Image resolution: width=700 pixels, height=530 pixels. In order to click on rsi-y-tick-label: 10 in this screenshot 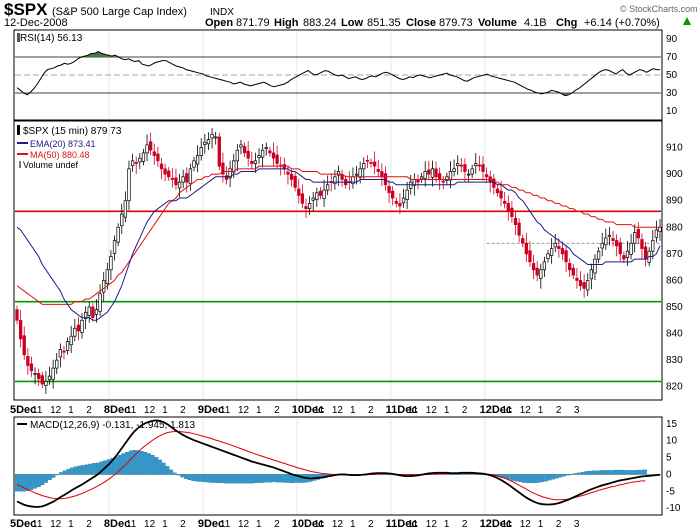, I will do `click(672, 111)`.